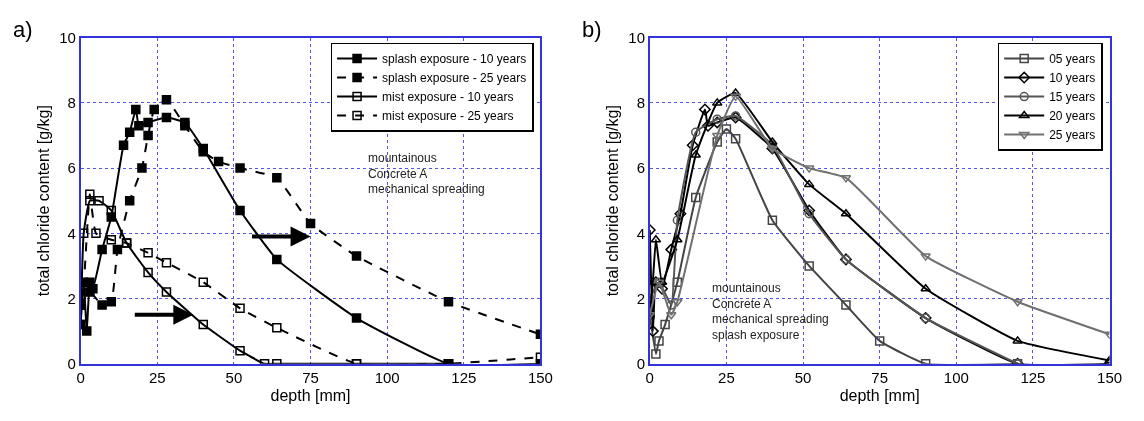  I want to click on legend-label: splash exposure - 10 years, so click(454, 59).